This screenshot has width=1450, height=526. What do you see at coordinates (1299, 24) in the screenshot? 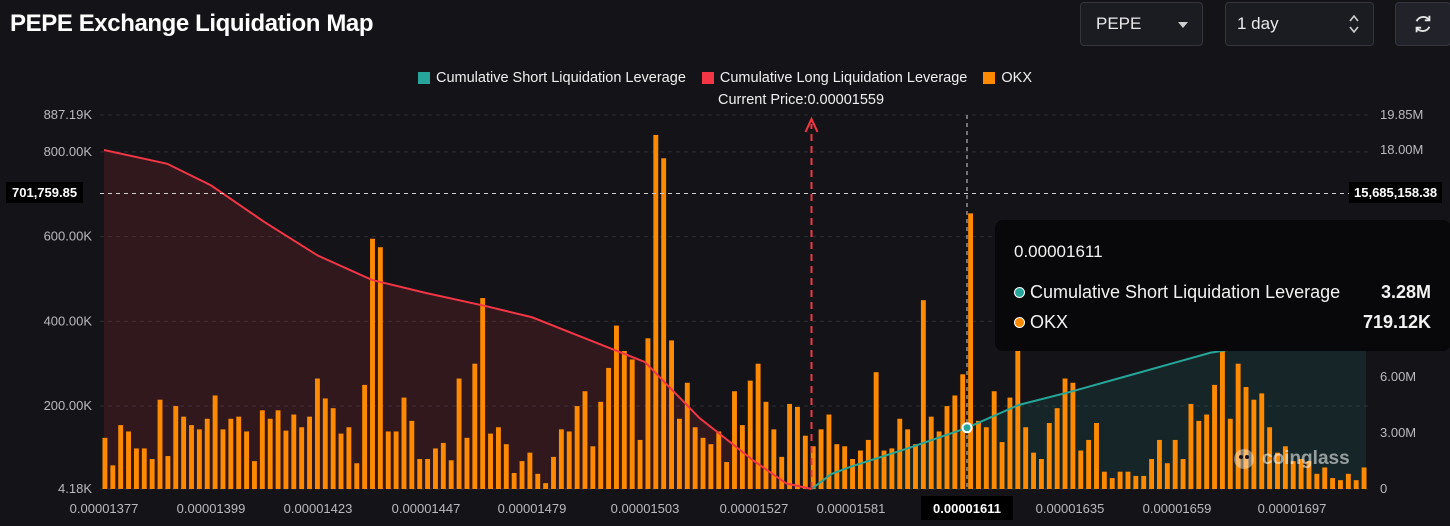
I see `time-range-select: 1 day` at bounding box center [1299, 24].